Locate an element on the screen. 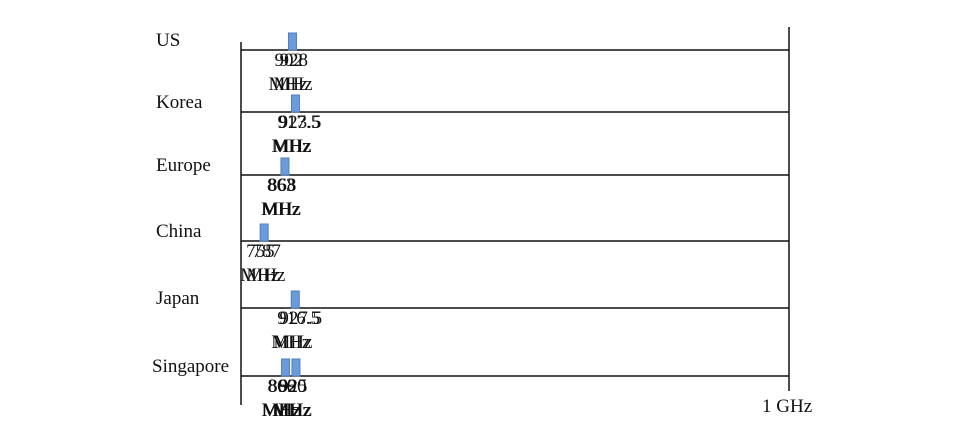 The width and height of the screenshot is (980, 436). band-end-value: 928 is located at coordinates (293, 60).